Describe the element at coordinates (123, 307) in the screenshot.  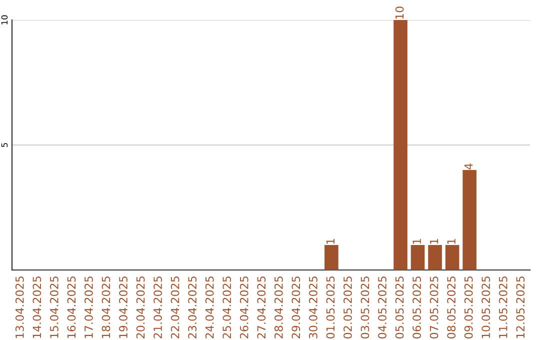
I see `x-tick-label: 19.04.2025` at that location.